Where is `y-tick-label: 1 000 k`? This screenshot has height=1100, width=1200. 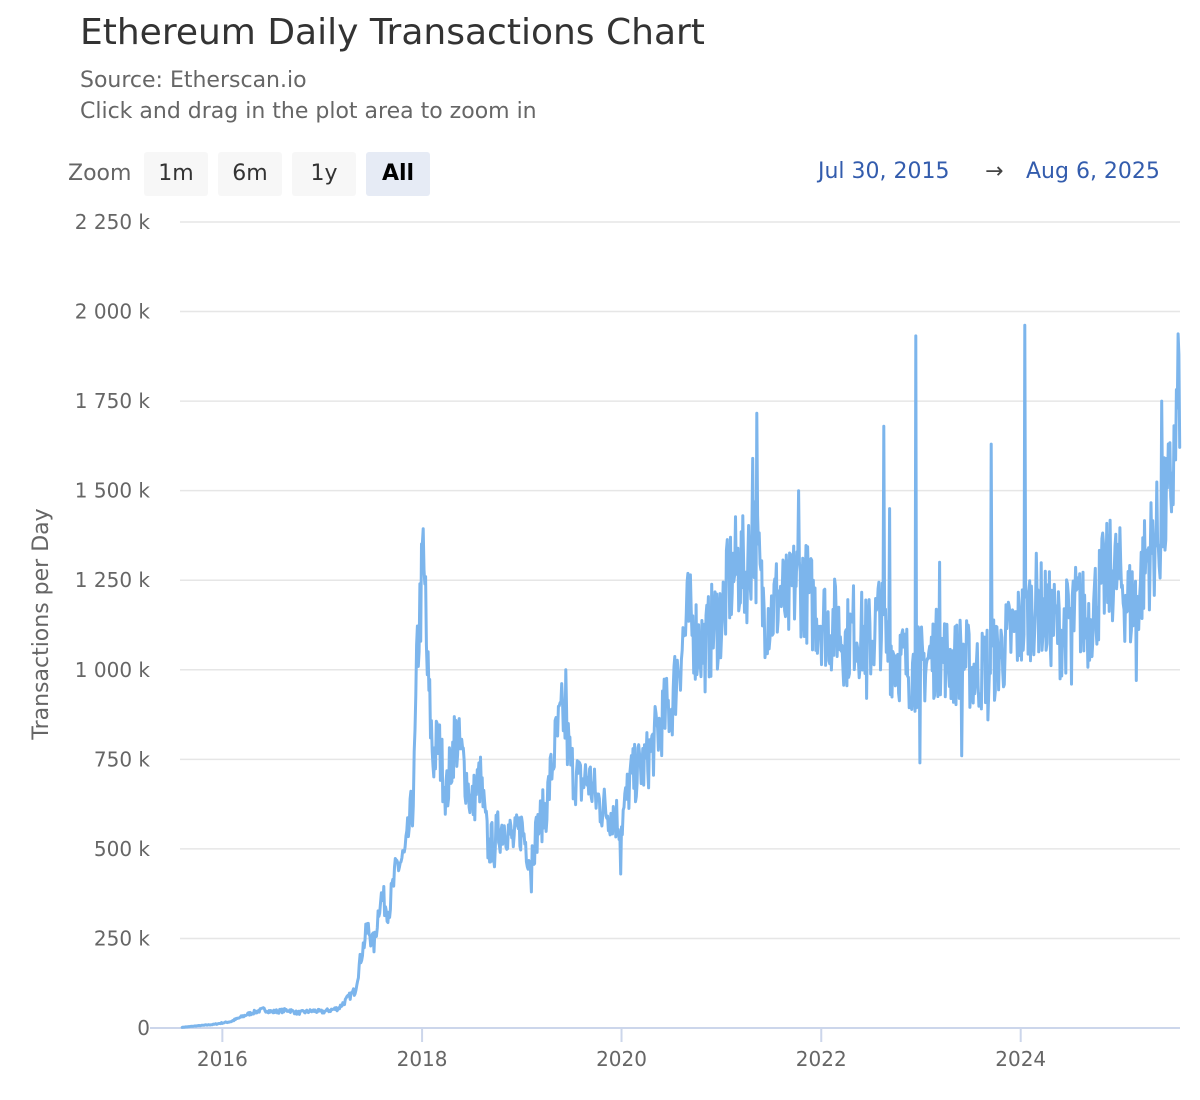
y-tick-label: 1 000 k is located at coordinates (113, 670).